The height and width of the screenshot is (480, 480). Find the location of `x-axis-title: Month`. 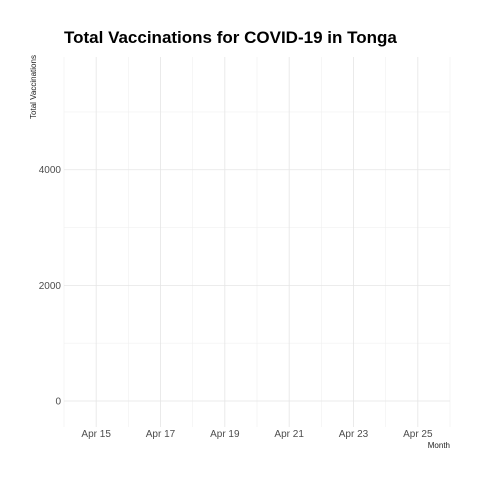

x-axis-title: Month is located at coordinates (439, 445).